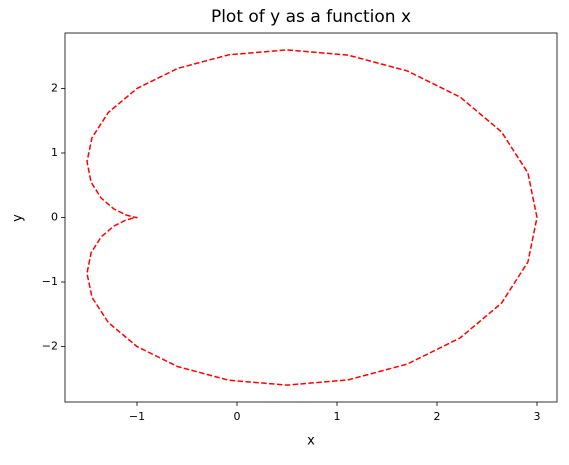  Describe the element at coordinates (537, 416) in the screenshot. I see `x-tick-label: 3` at that location.